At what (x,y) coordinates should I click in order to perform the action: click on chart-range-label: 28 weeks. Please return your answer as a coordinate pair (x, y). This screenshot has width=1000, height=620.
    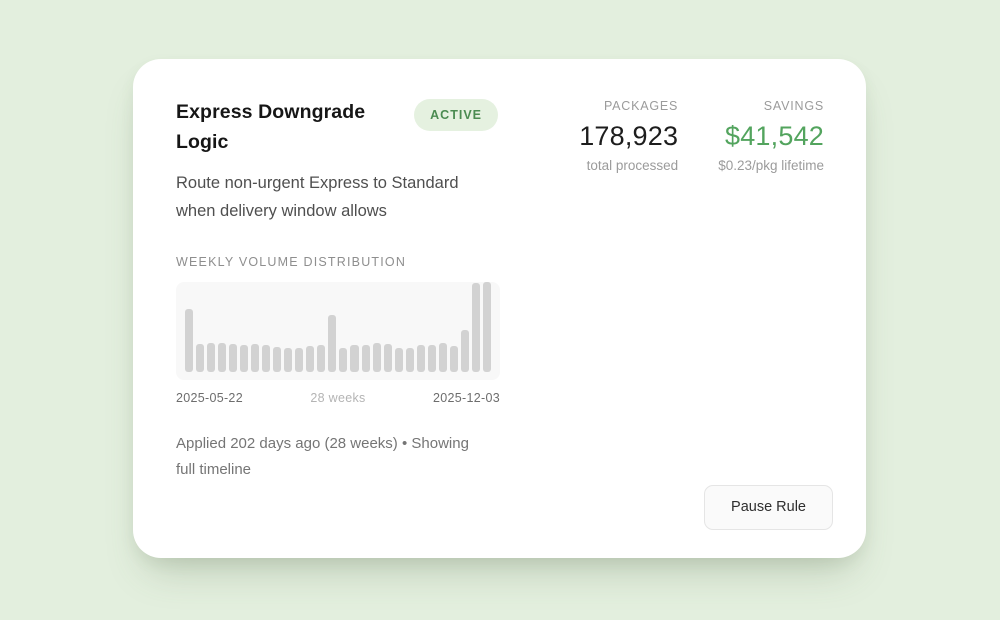
    Looking at the image, I should click on (338, 398).